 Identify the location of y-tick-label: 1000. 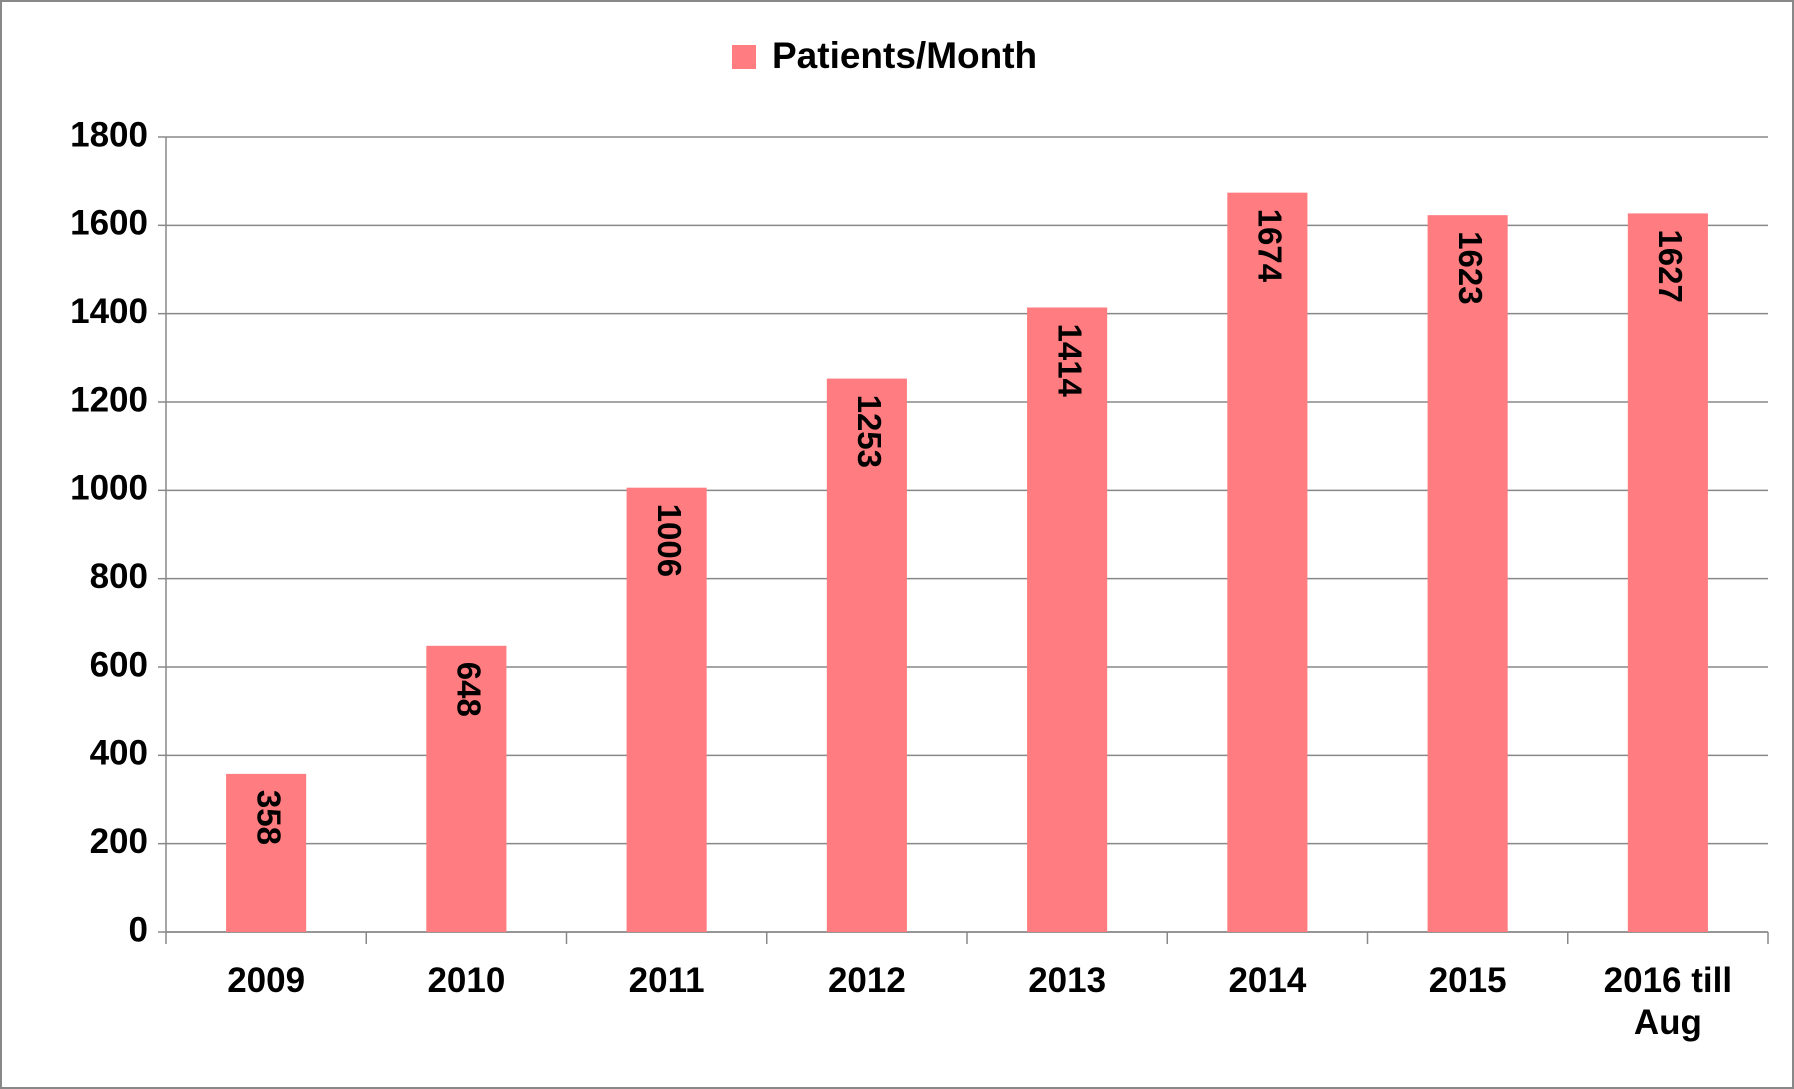
(109, 488).